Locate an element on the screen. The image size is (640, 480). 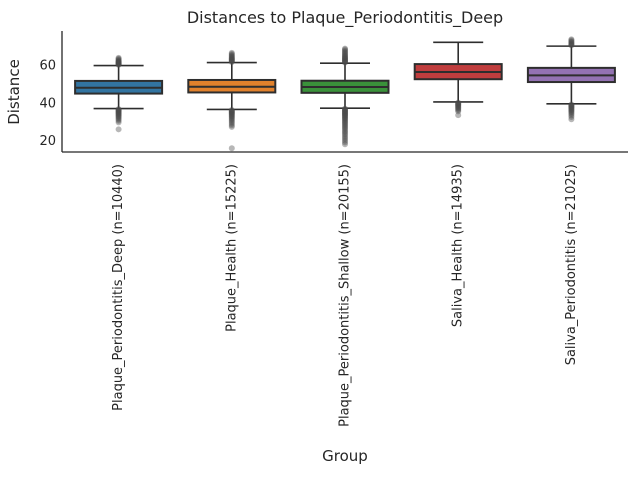
y-tick-label: 40 is located at coordinates (47, 103).